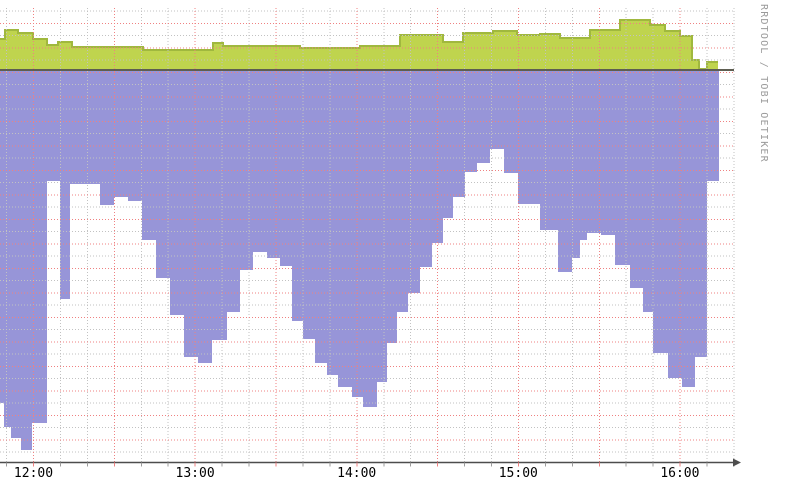  What do you see at coordinates (195, 473) in the screenshot?
I see `x-axis-label: 13:00` at bounding box center [195, 473].